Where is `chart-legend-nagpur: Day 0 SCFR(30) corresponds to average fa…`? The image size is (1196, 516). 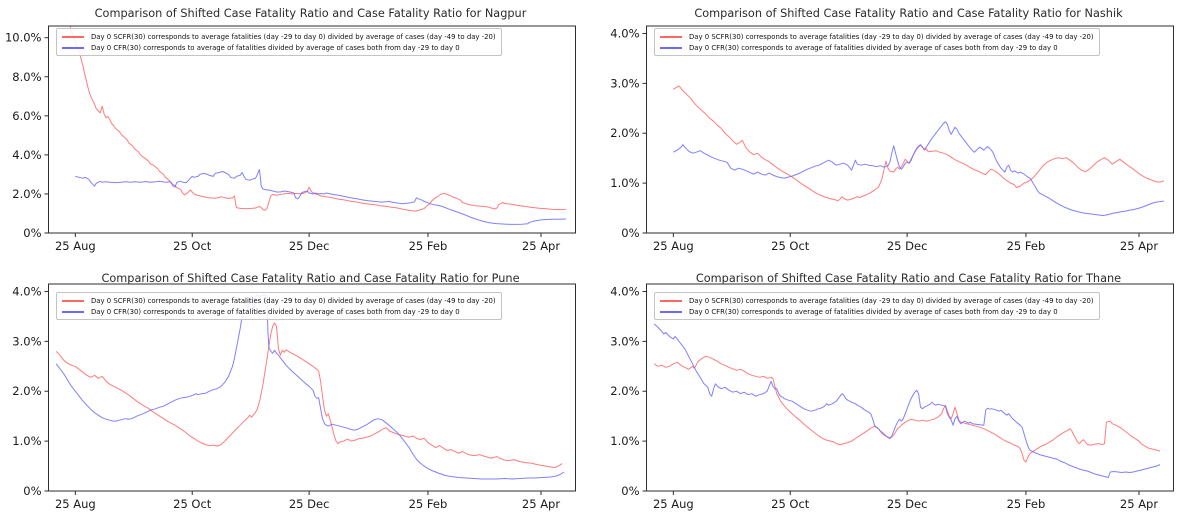
chart-legend-nagpur: Day 0 SCFR(30) corresponds to average fa… is located at coordinates (279, 42).